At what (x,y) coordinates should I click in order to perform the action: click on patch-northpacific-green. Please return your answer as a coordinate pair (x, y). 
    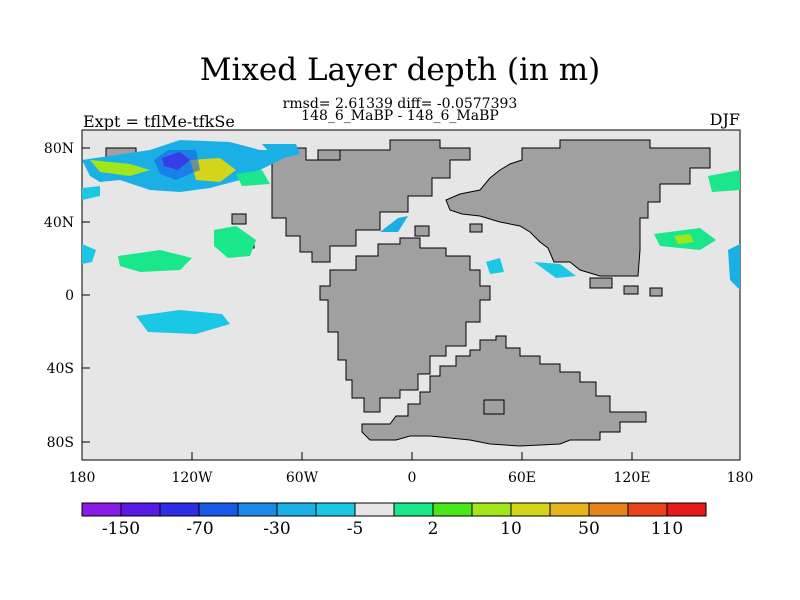
    Looking at the image, I should click on (120, 168).